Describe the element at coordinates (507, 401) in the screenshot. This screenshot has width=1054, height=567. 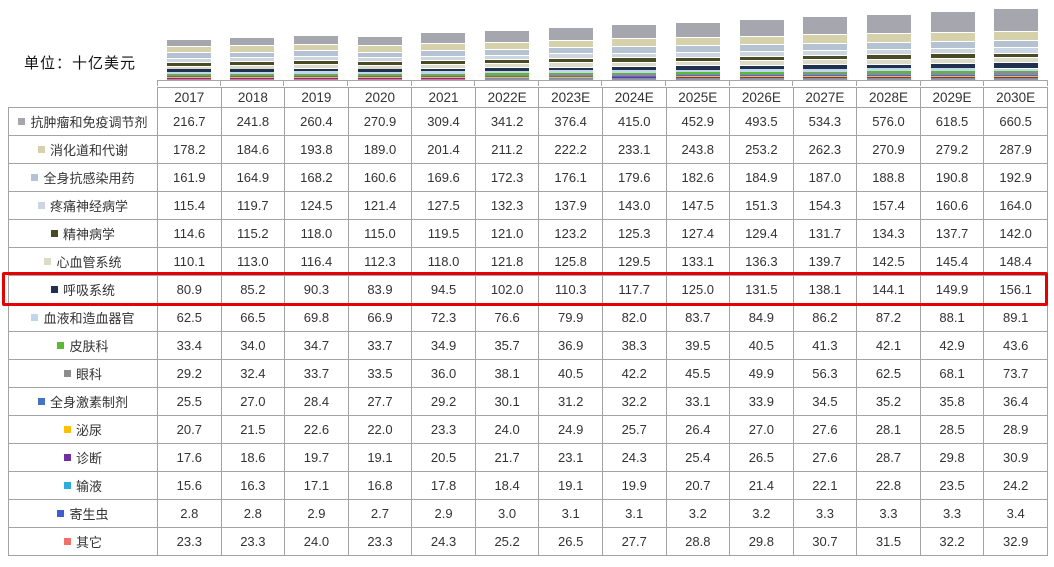
I see `value-cell: 30.1` at that location.